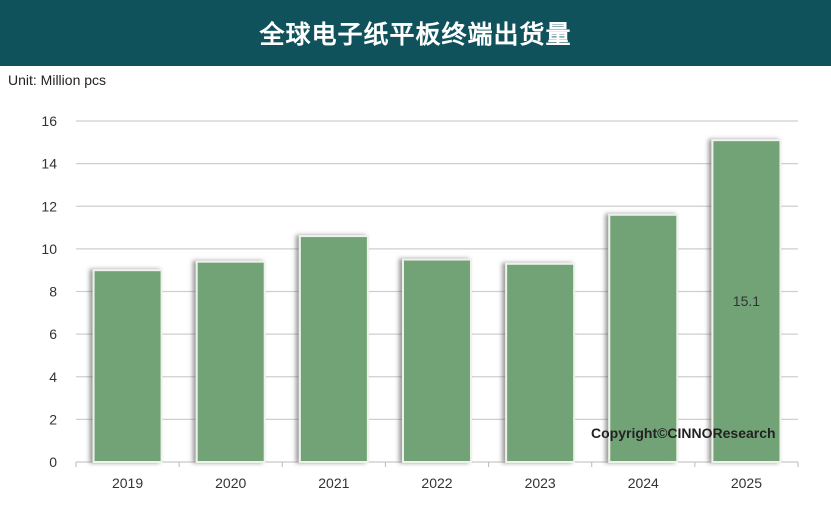 This screenshot has width=831, height=511. Describe the element at coordinates (333, 483) in the screenshot. I see `x-tick-label: 2021` at that location.